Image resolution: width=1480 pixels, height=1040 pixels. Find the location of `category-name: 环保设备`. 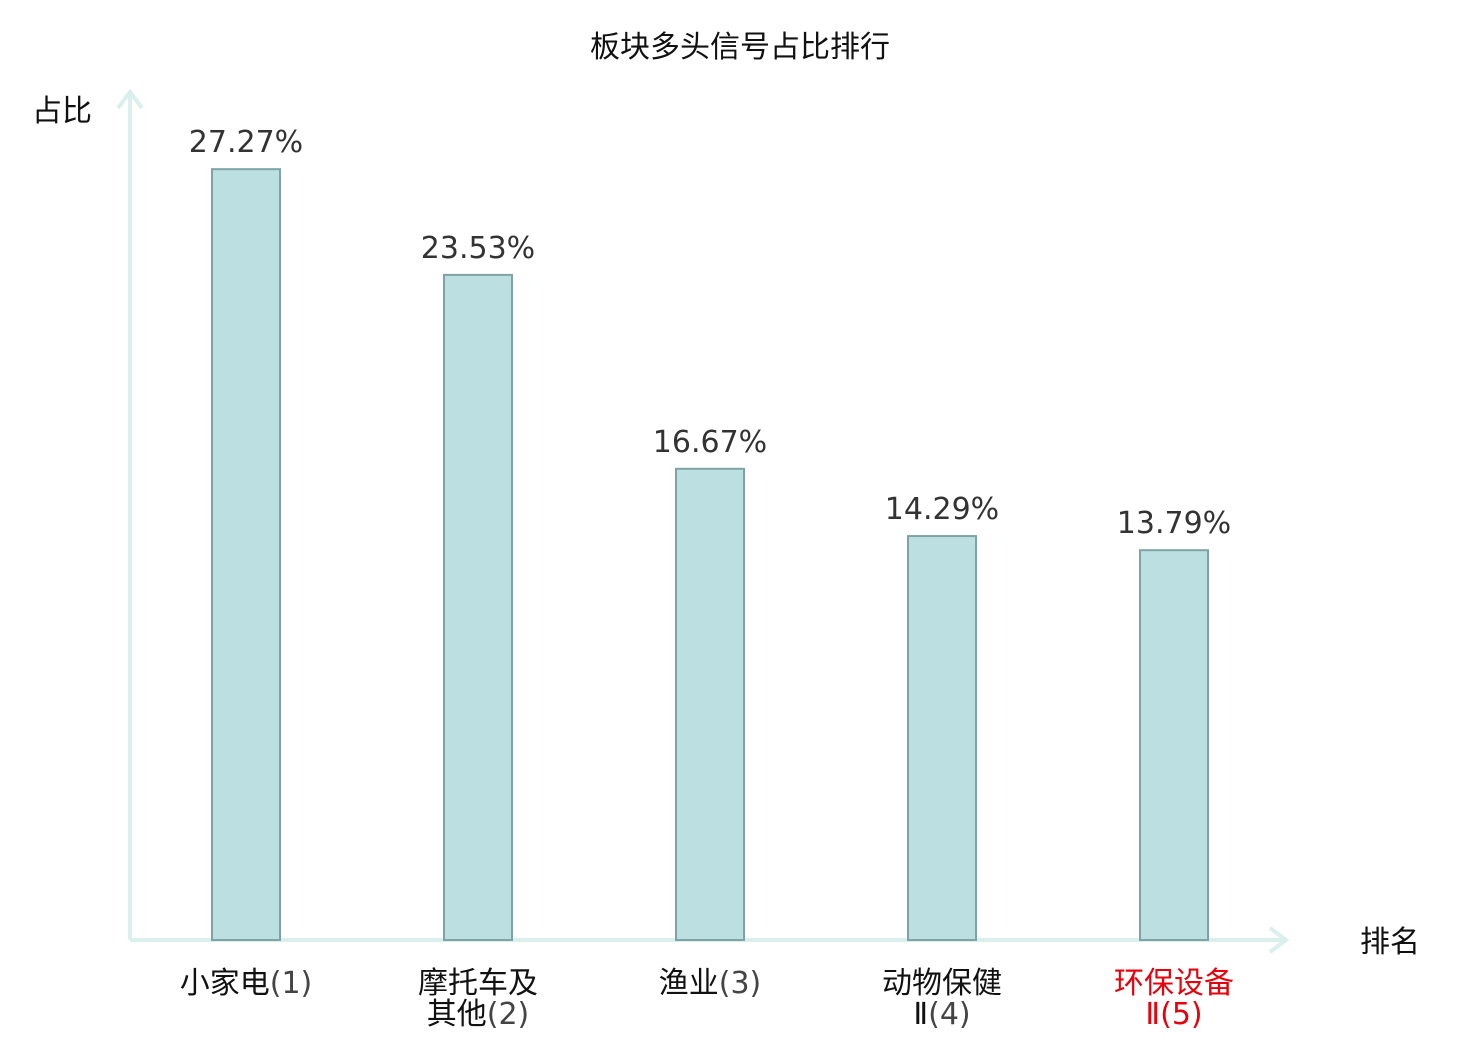

category-name: 环保设备 is located at coordinates (1174, 983).